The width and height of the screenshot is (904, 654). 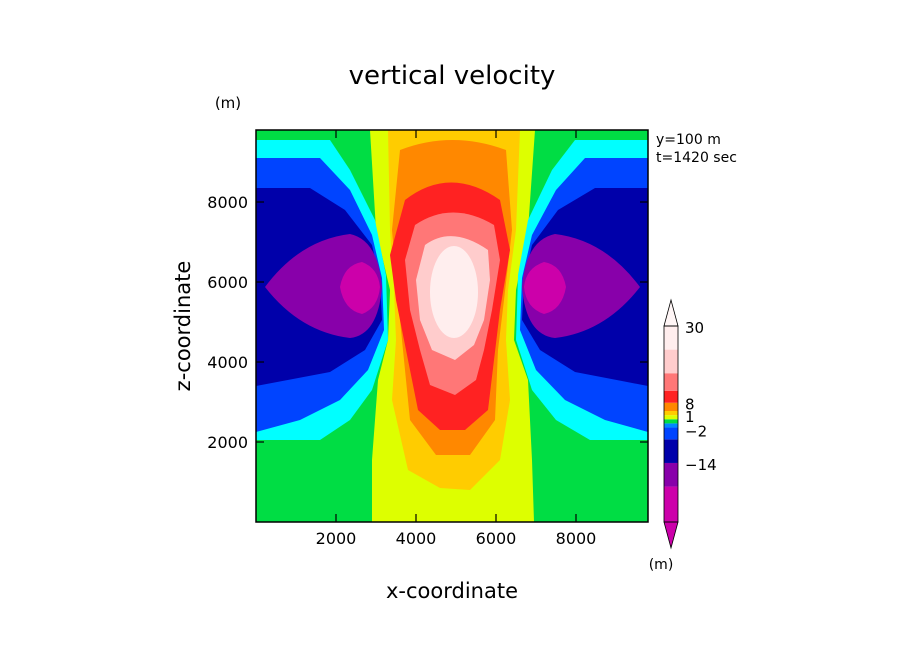 What do you see at coordinates (671, 312) in the screenshot?
I see `colorbar-max-cap` at bounding box center [671, 312].